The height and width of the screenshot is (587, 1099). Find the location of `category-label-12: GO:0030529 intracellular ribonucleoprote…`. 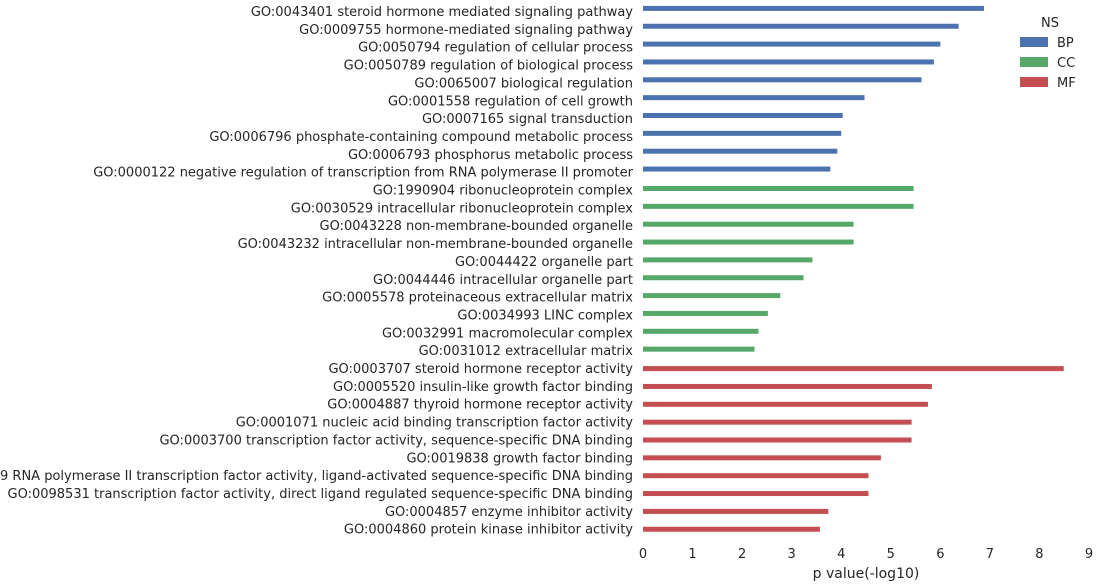

category-label-12: GO:0030529 intracellular ribonucleoprote… is located at coordinates (462, 208).